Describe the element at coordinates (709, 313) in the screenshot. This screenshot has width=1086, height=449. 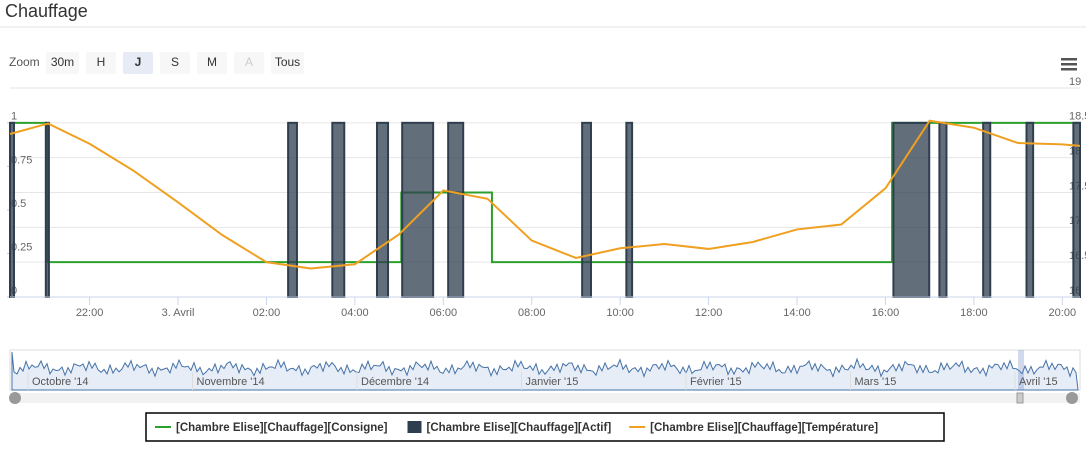
I see `x-tick-label: 12:00` at that location.